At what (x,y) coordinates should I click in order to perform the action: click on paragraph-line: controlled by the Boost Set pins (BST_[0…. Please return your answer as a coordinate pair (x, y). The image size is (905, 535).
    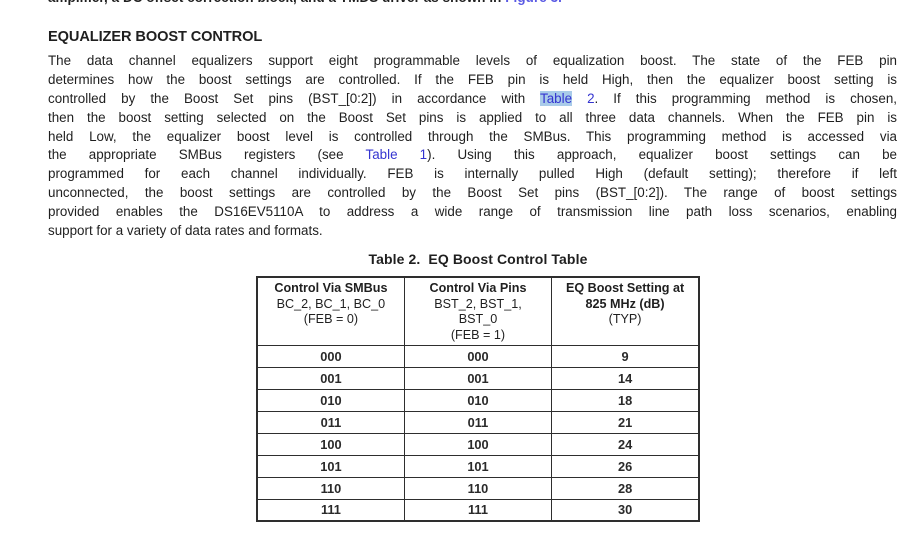
    Looking at the image, I should click on (472, 99).